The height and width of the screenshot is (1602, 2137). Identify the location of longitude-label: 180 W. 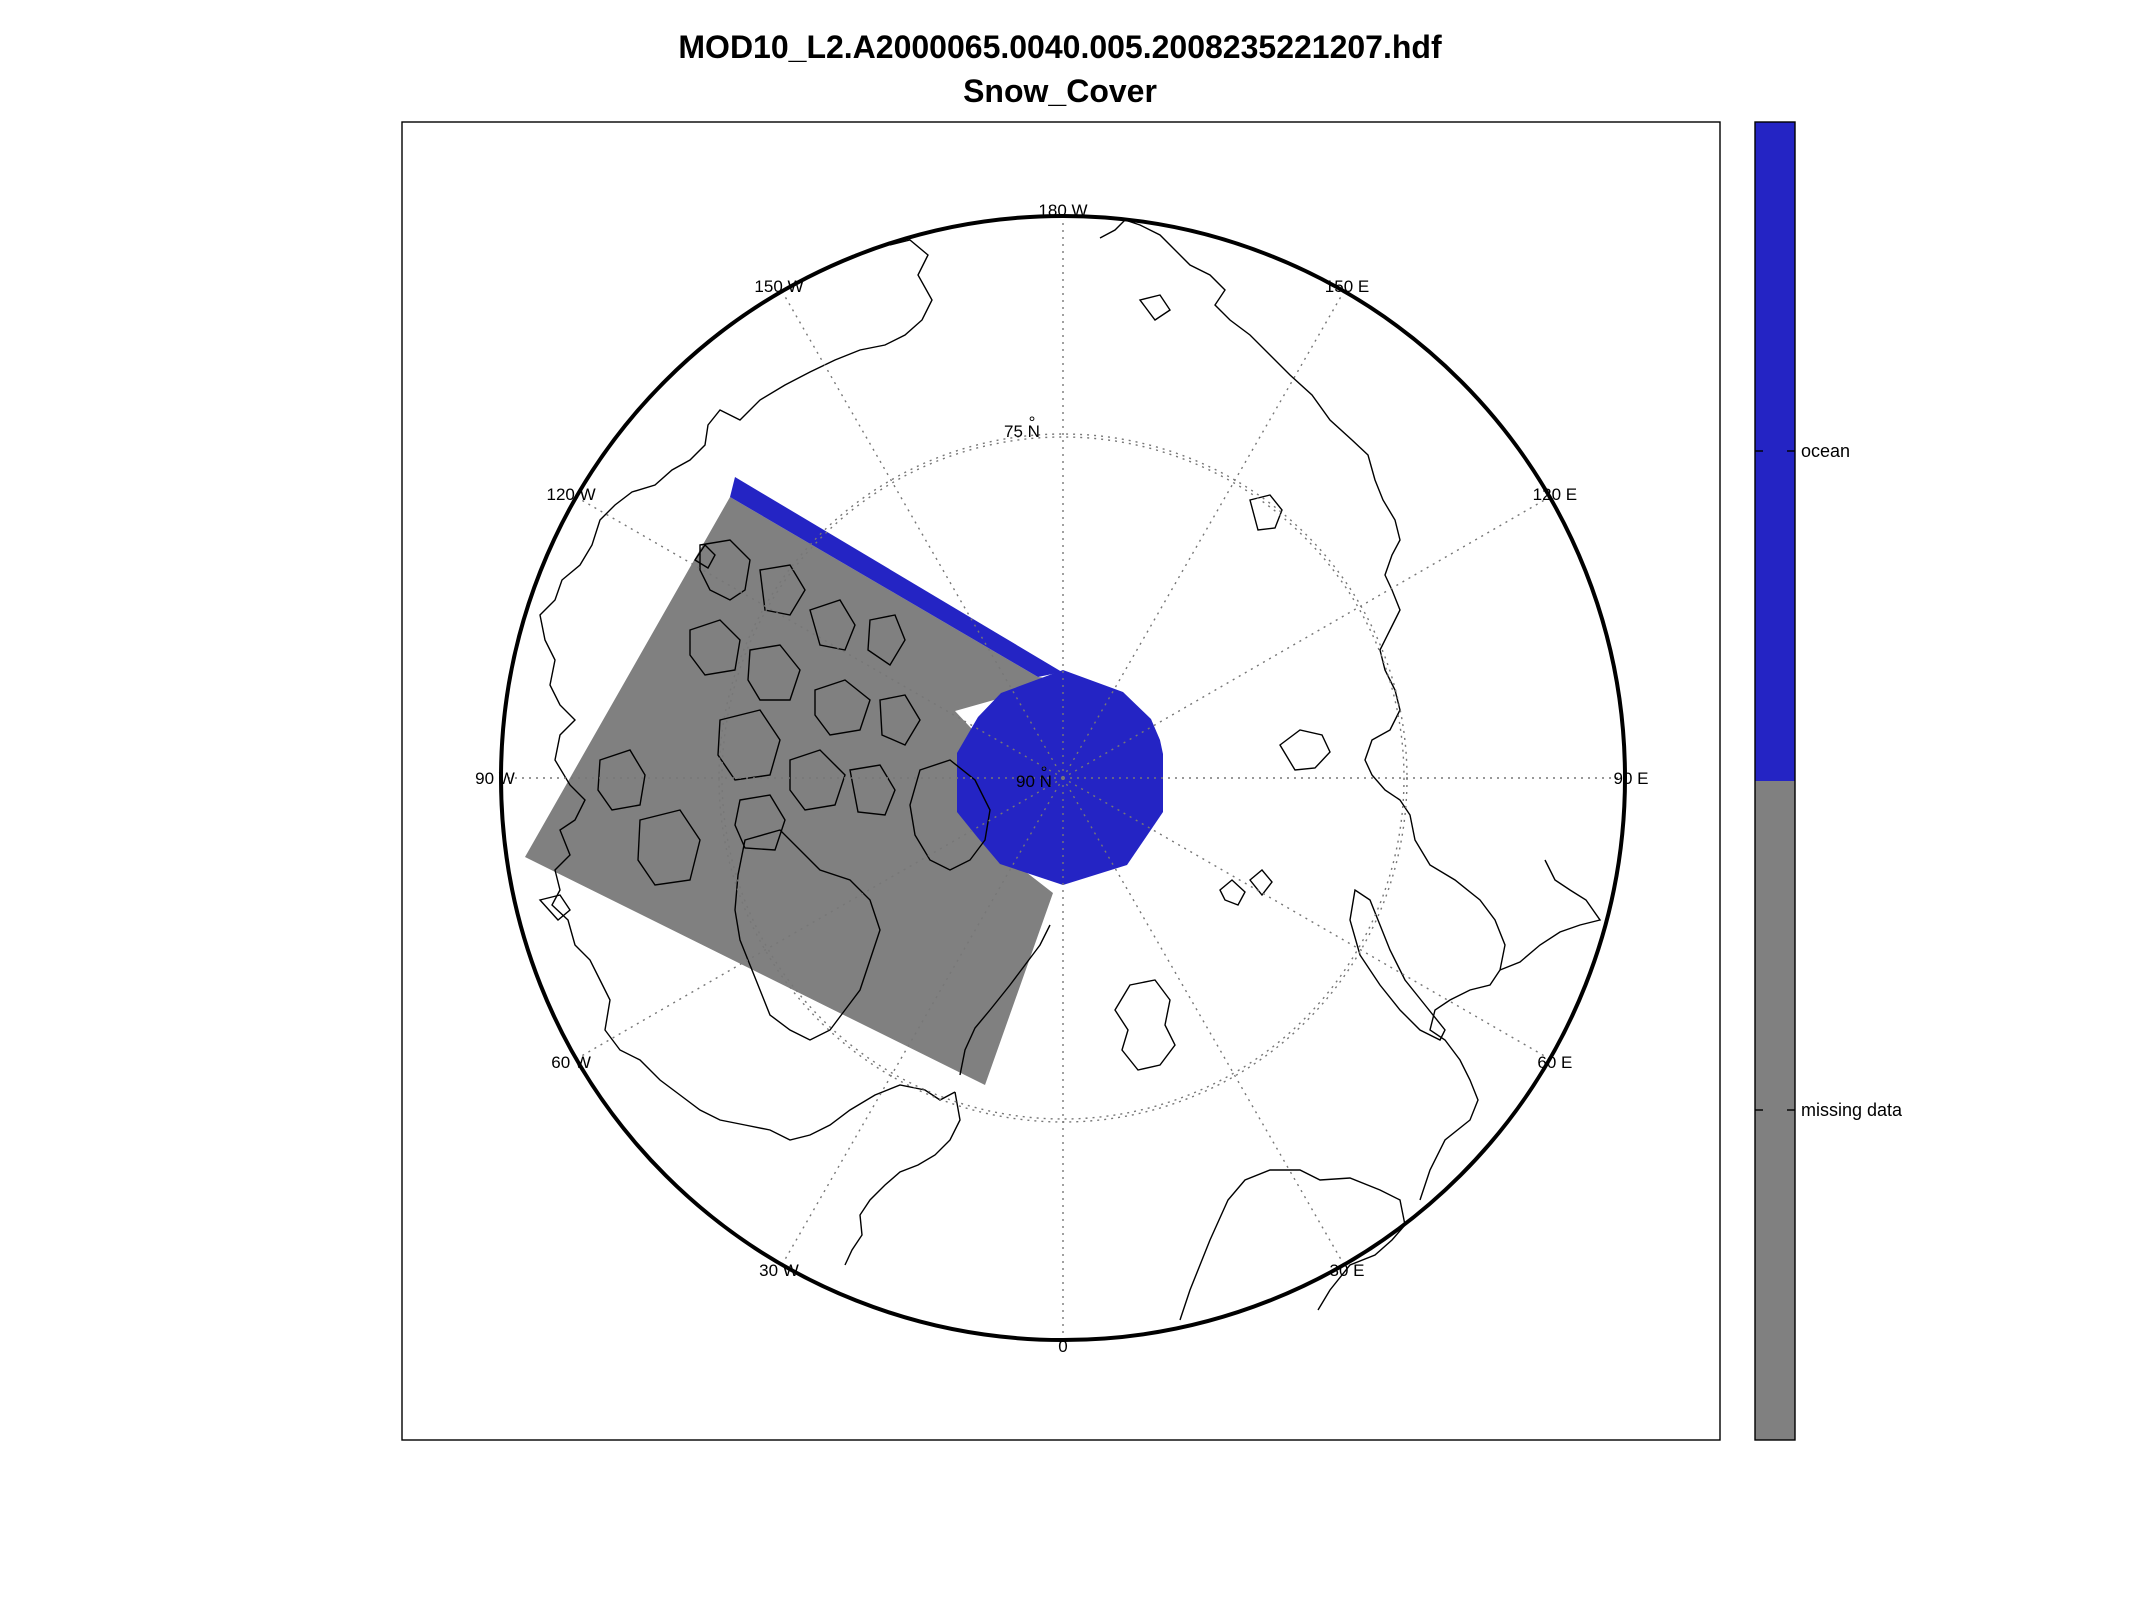
(1062, 210).